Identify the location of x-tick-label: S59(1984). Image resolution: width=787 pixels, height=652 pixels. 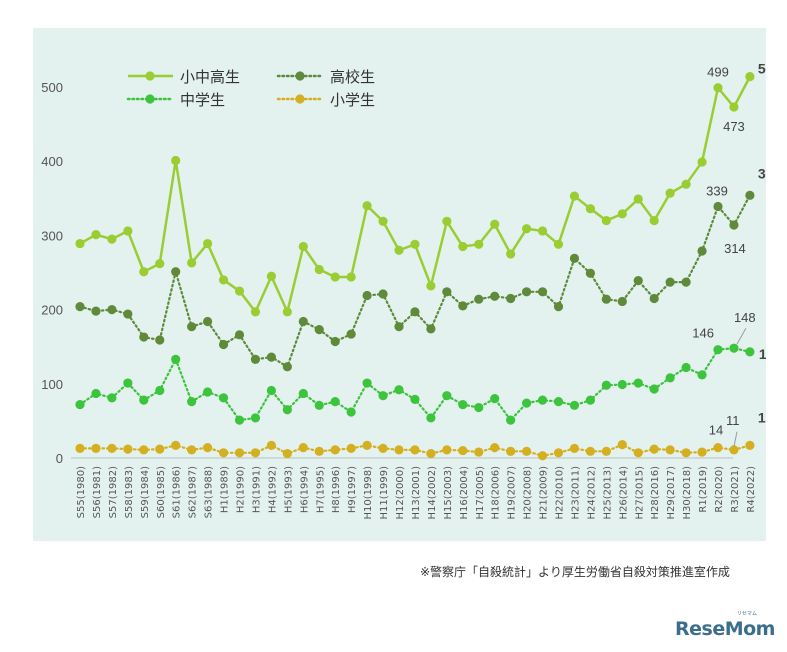
(145, 492).